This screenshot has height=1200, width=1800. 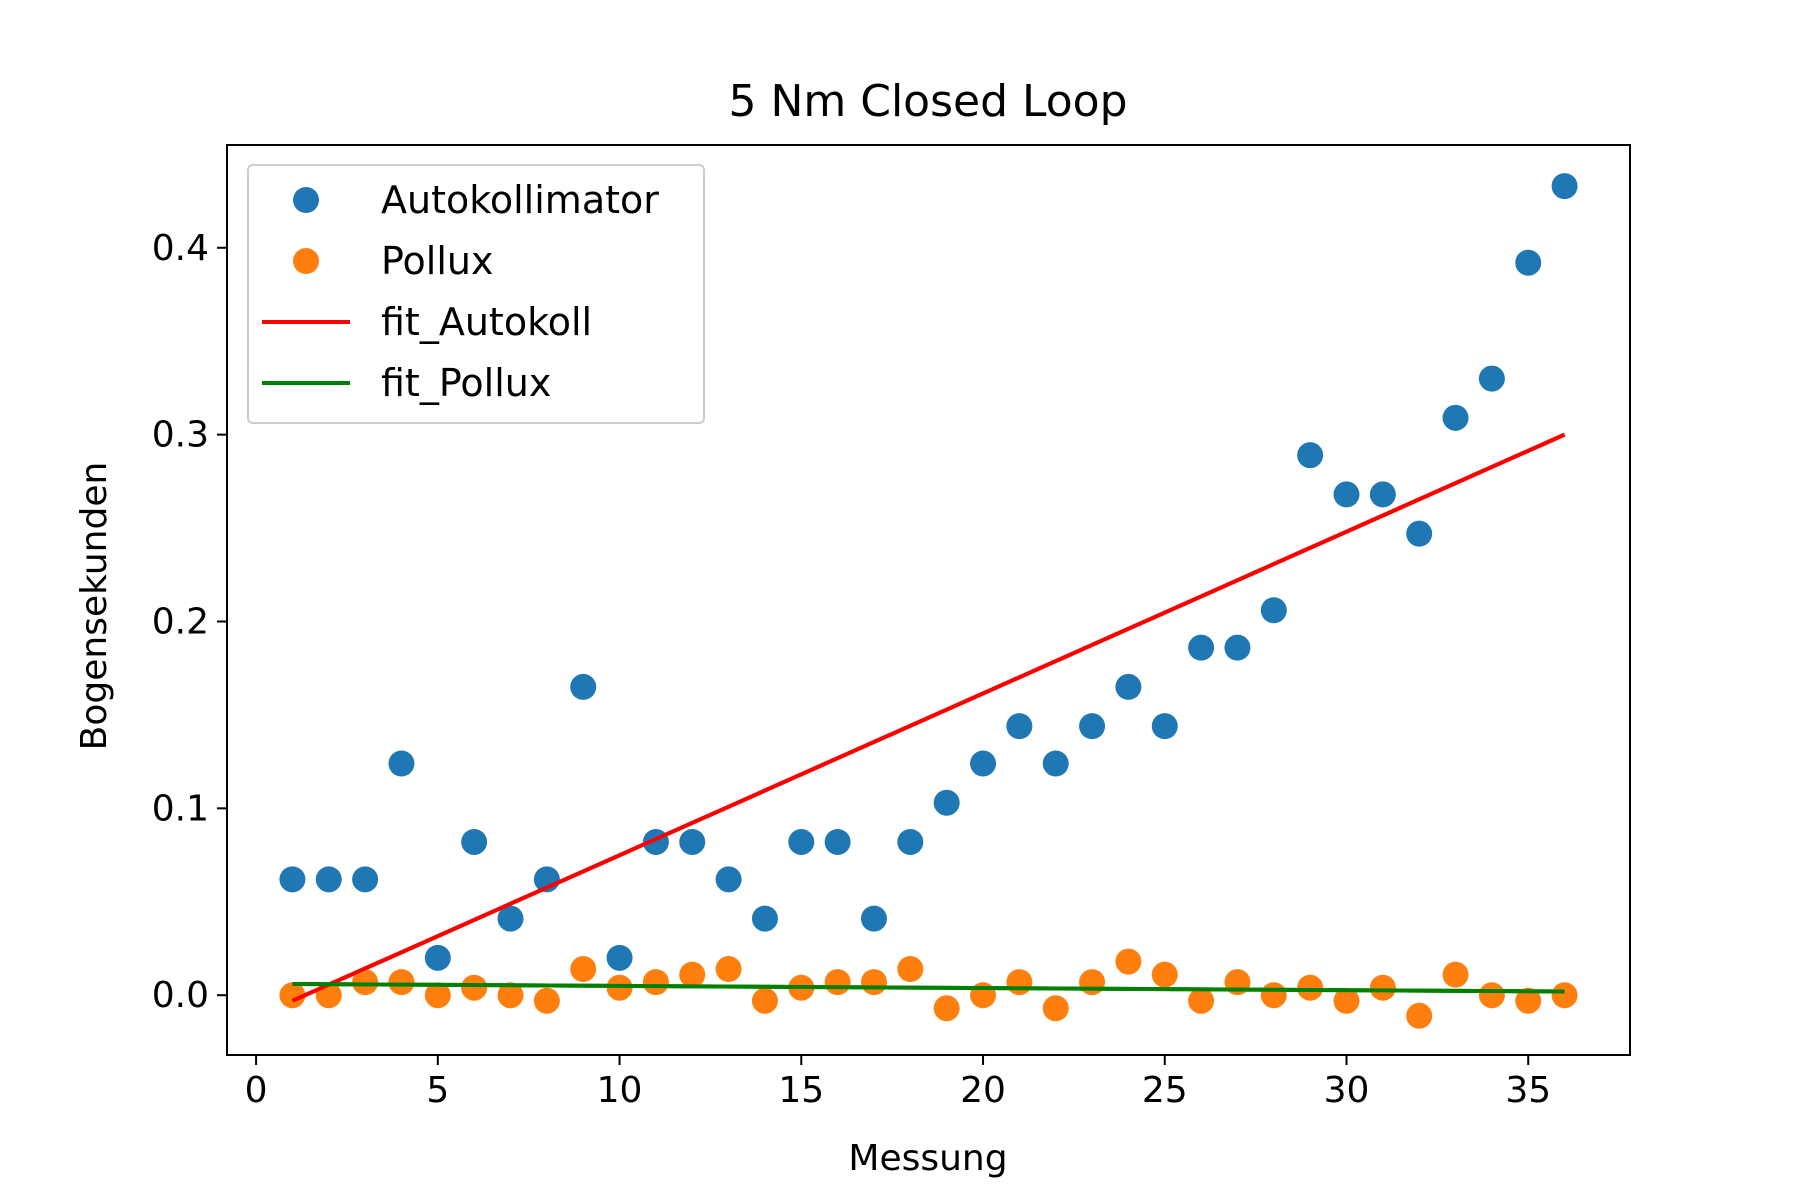 I want to click on legend-label-pollux: Pollux, so click(x=437, y=261).